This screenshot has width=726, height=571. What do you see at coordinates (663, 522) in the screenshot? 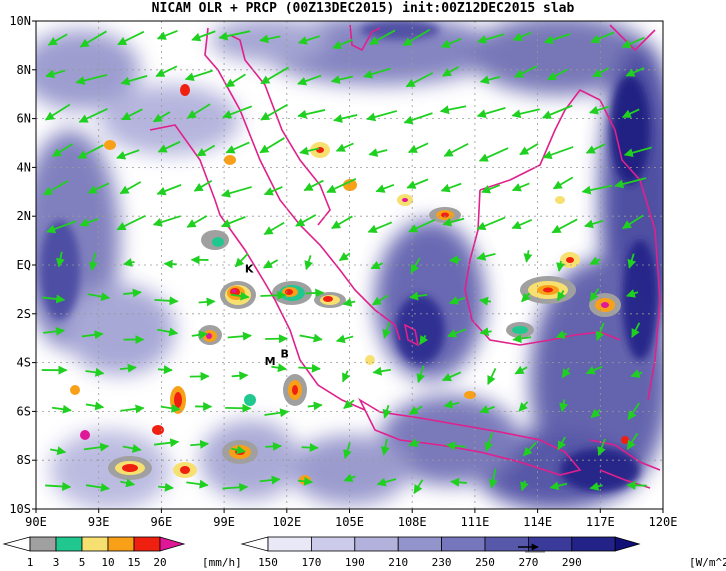
I see `lon-label: 120E` at bounding box center [663, 522].